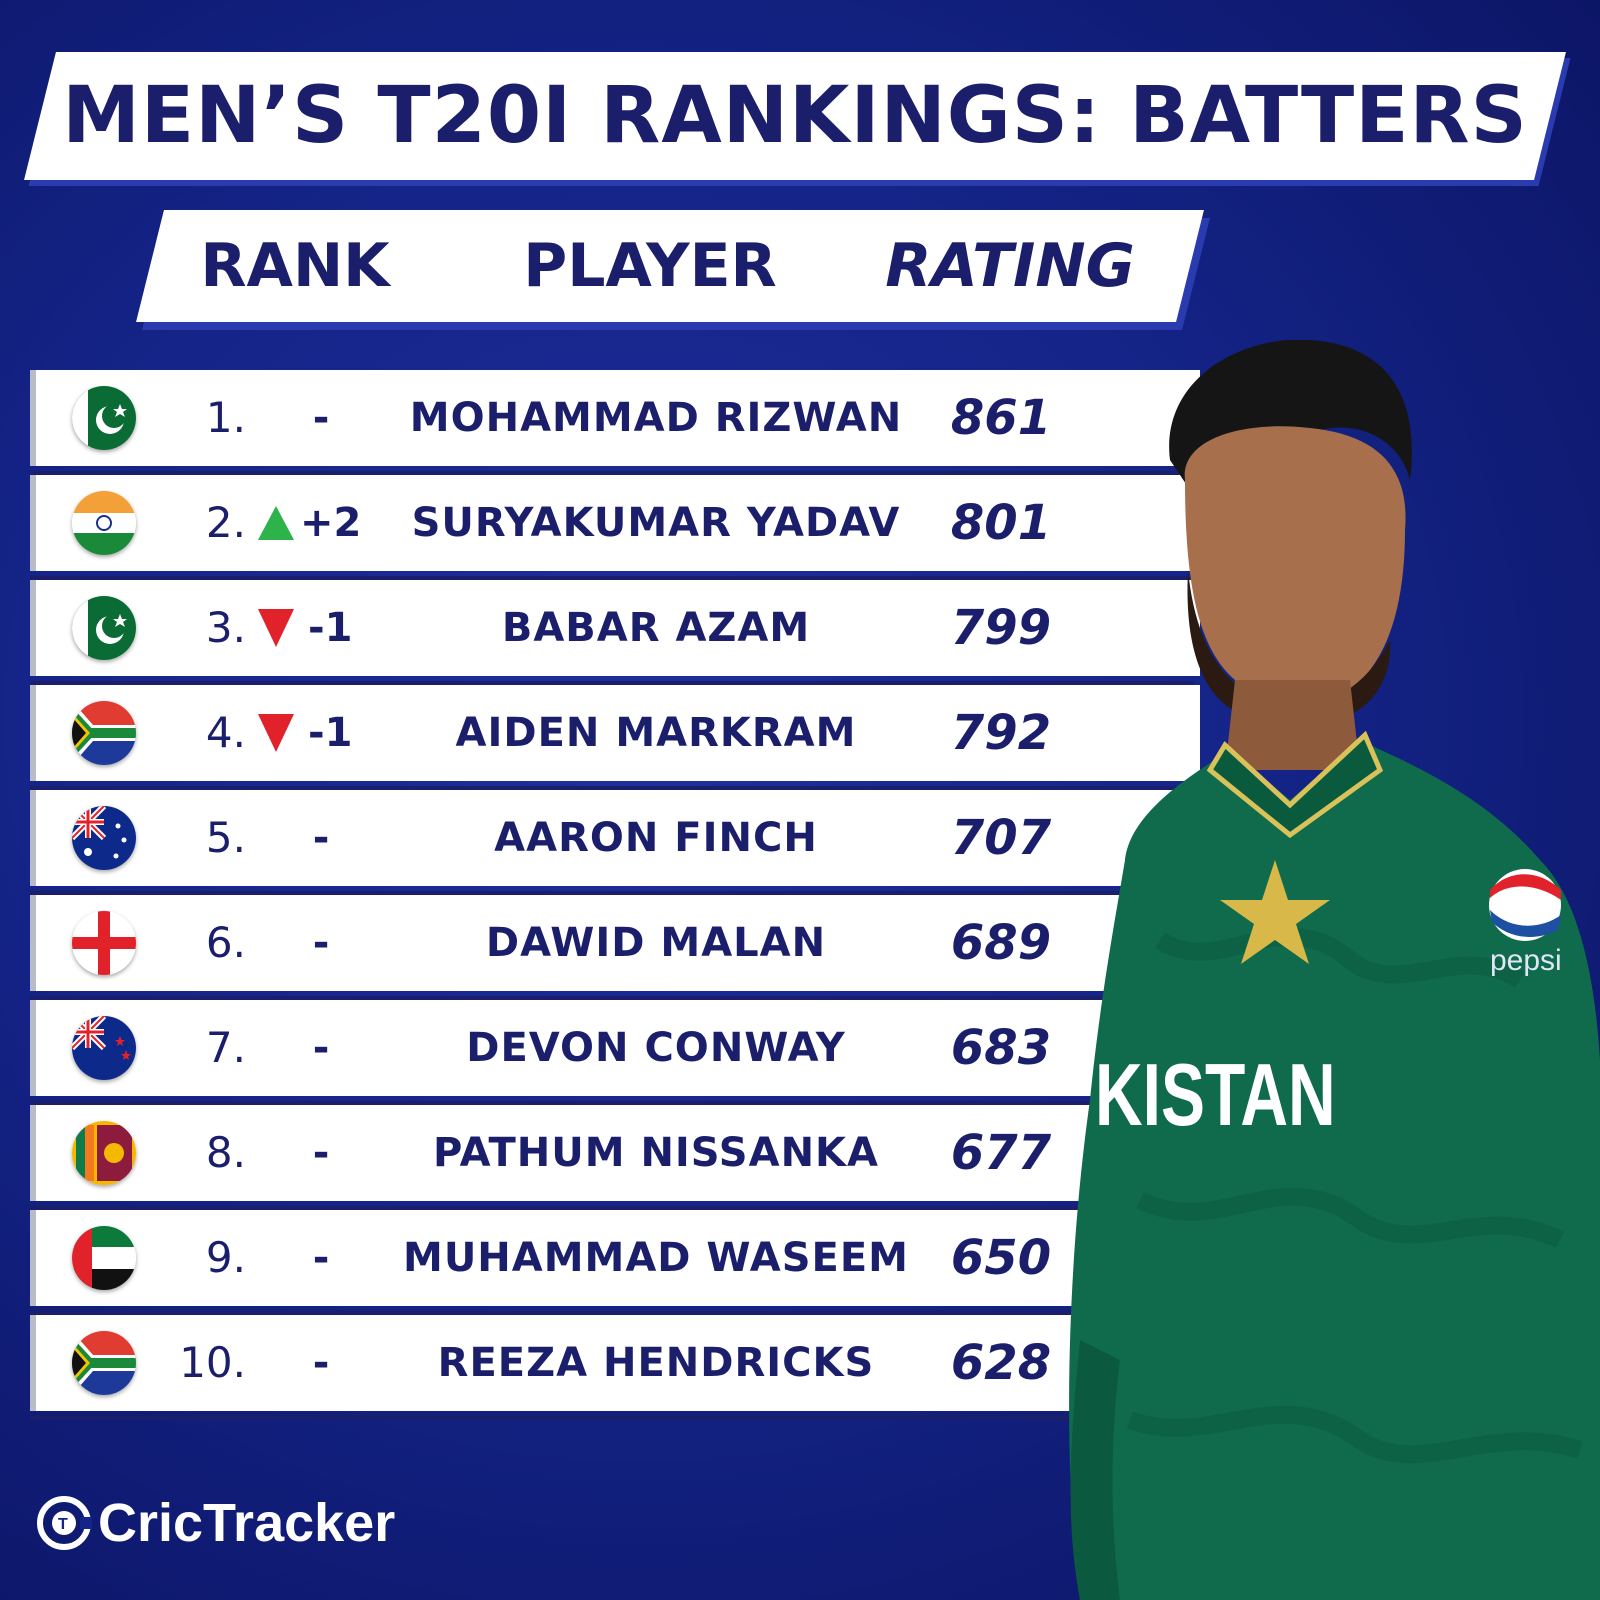 The height and width of the screenshot is (1600, 1600). I want to click on rank-number: 9., so click(225, 1257).